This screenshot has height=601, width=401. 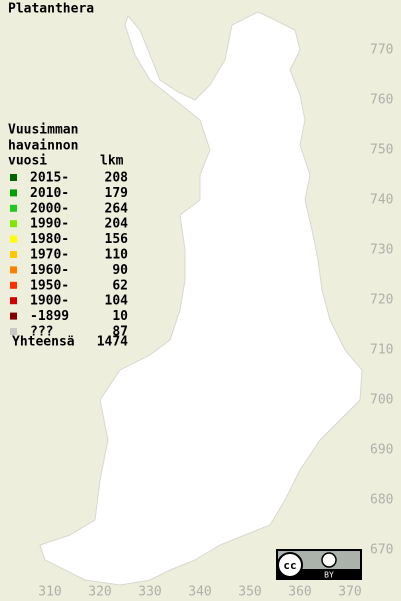 What do you see at coordinates (49, 592) in the screenshot?
I see `x-tick-label: 310` at bounding box center [49, 592].